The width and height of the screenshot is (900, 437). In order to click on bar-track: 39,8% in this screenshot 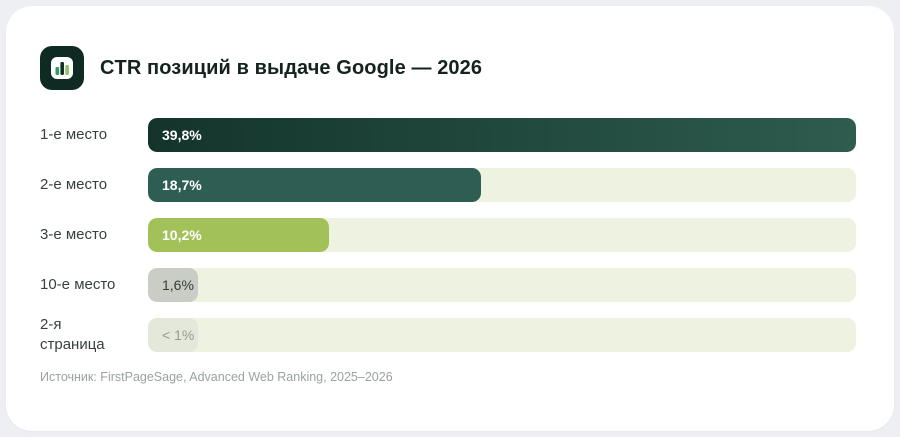, I will do `click(502, 135)`.